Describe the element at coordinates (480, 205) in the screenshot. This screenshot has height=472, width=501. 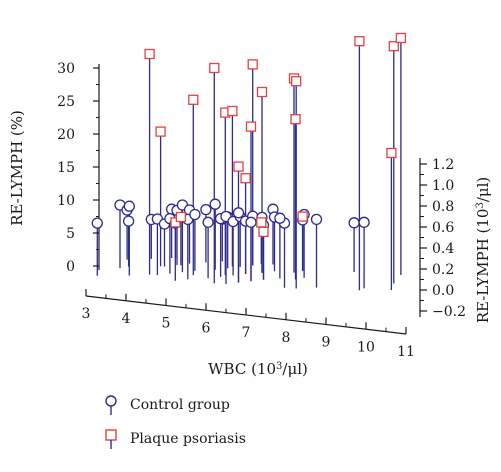
I see `right-axis-title-sup: 3` at that location.